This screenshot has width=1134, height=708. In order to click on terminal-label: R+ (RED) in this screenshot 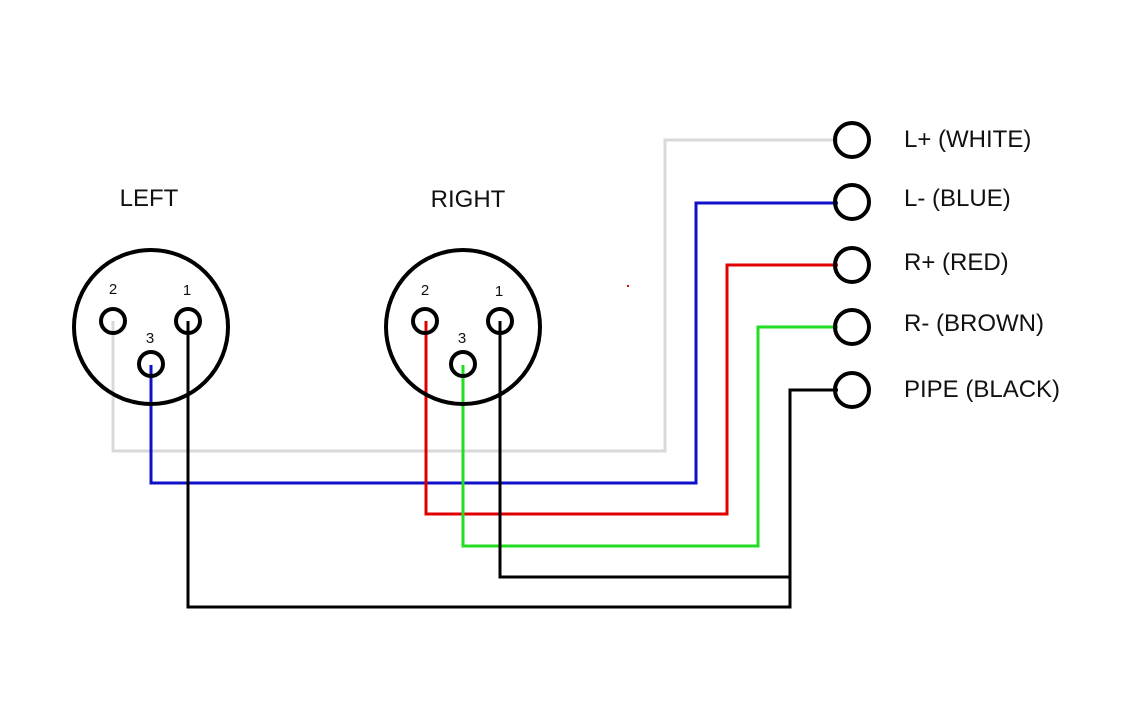, I will do `click(956, 262)`.